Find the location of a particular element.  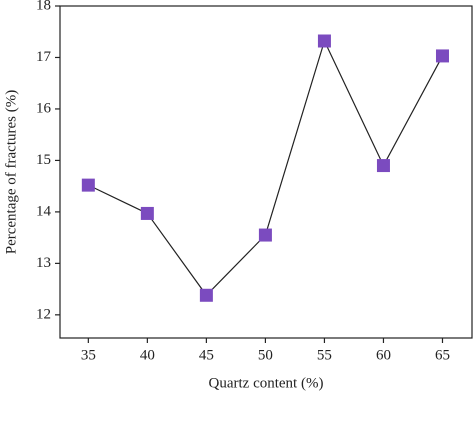

y-tick-label: 16 is located at coordinates (44, 108).